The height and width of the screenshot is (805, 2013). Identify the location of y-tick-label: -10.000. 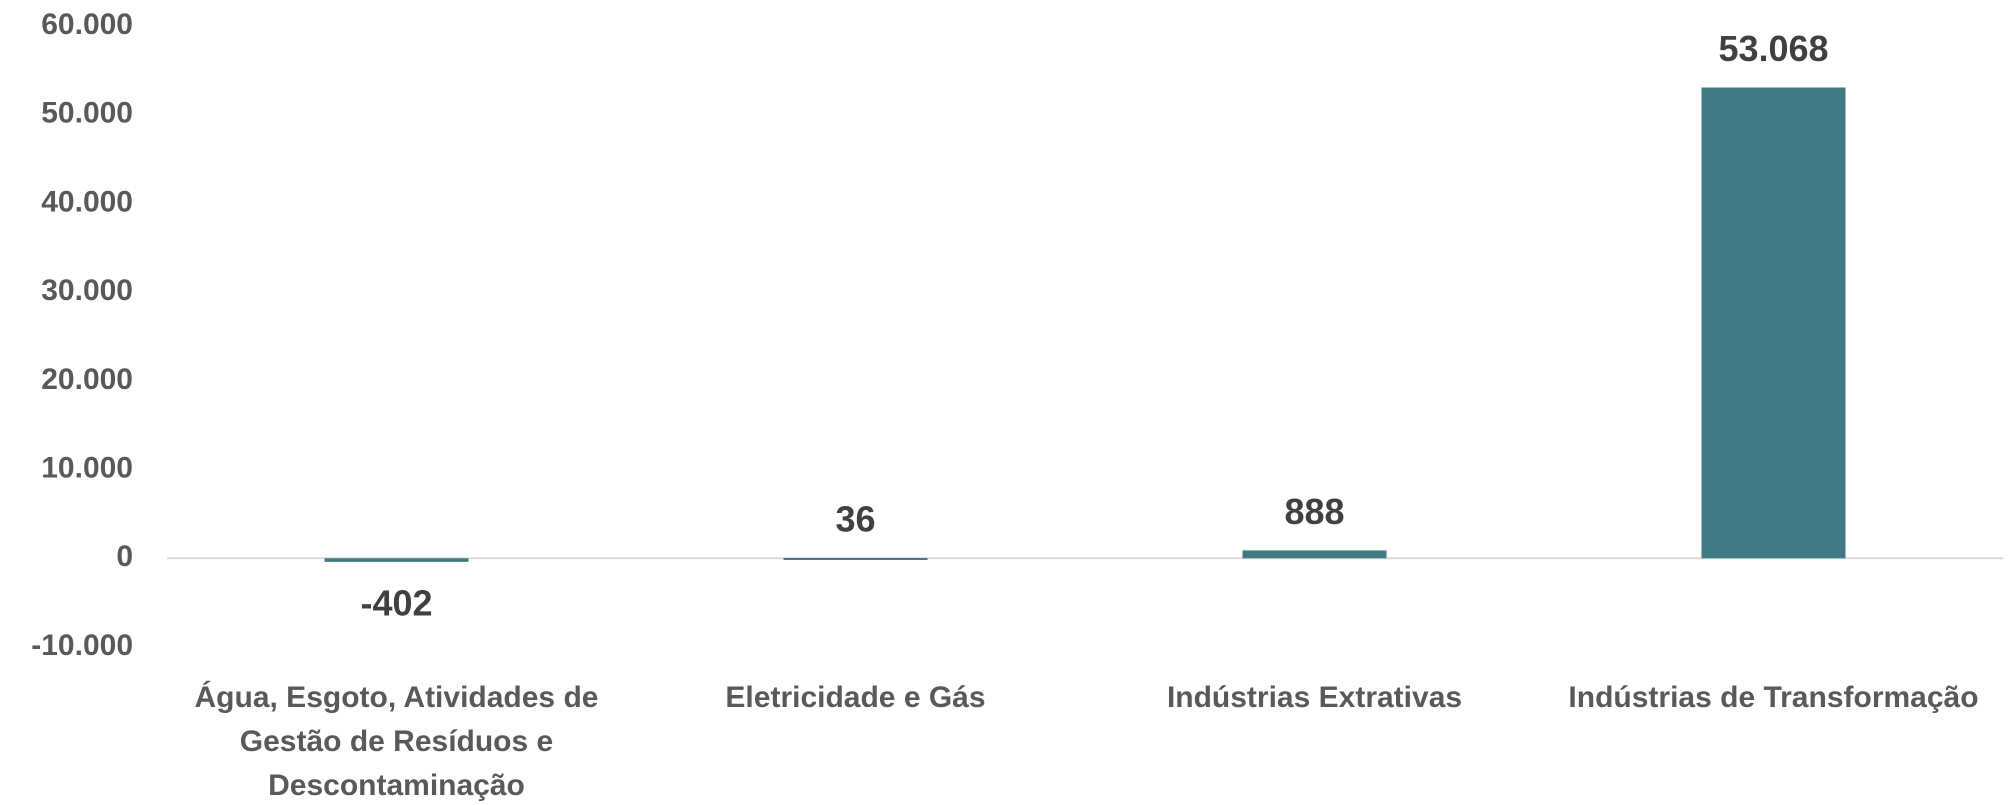
(82, 645).